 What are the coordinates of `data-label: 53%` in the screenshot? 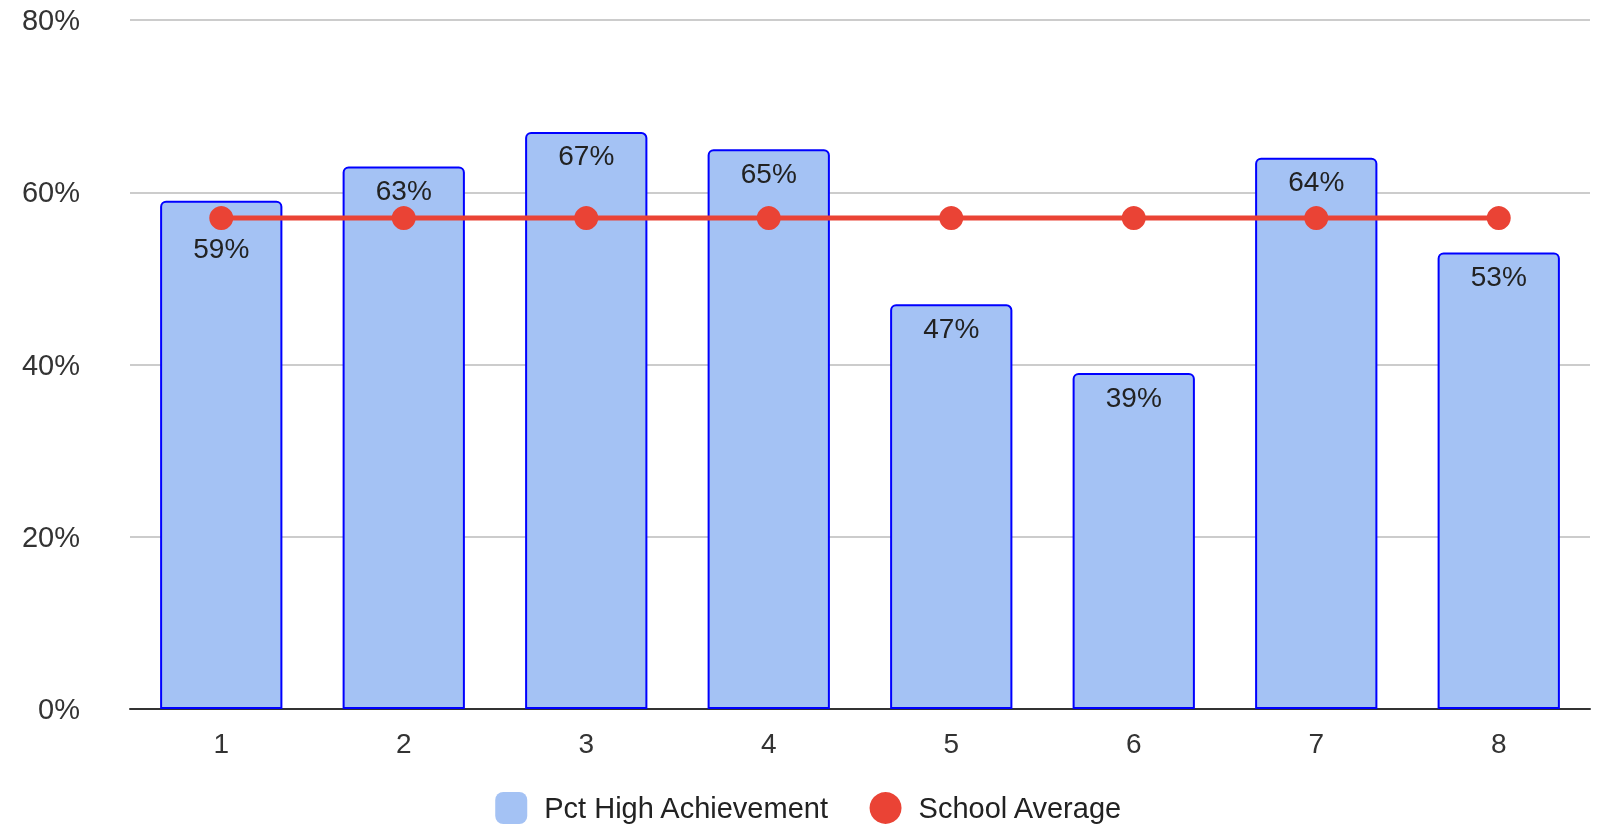 It's located at (1498, 277).